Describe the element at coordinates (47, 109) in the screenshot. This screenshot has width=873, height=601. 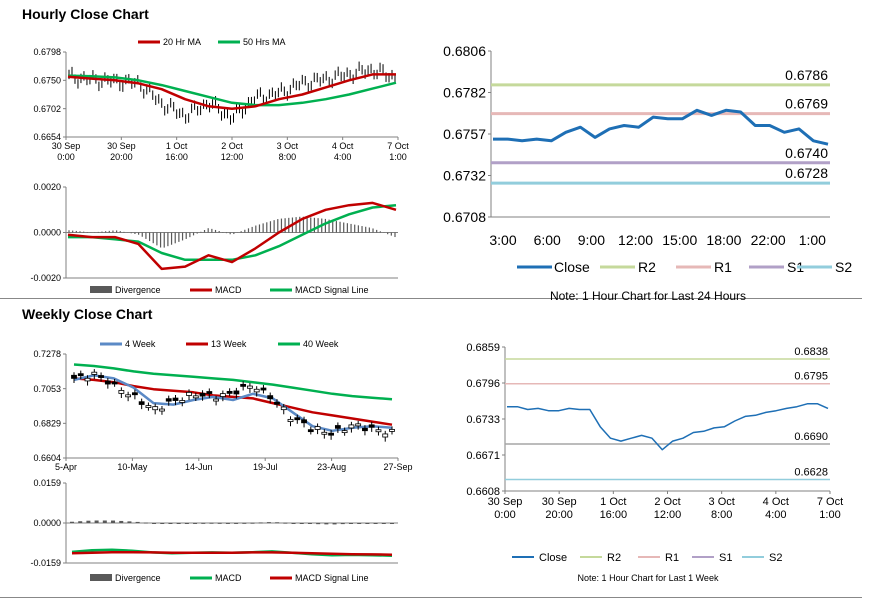
I see `hourly-price-ytick-label: 0.6702` at that location.